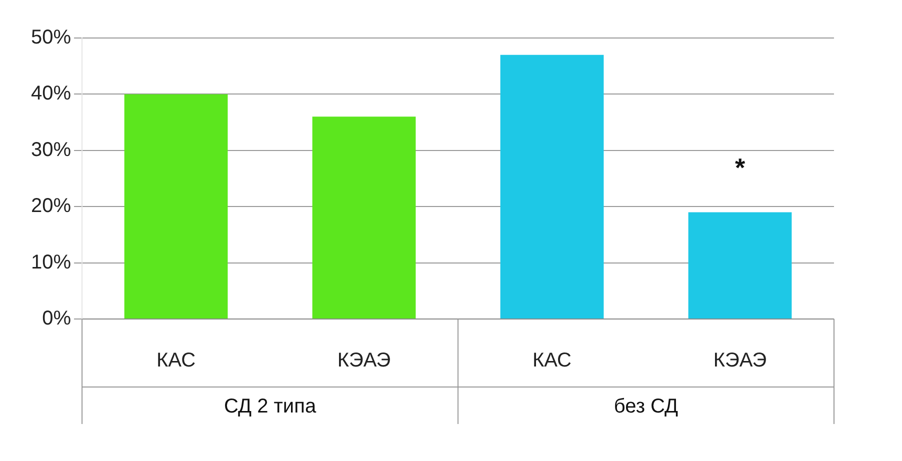  What do you see at coordinates (740, 167) in the screenshot?
I see `data-label: *` at bounding box center [740, 167].